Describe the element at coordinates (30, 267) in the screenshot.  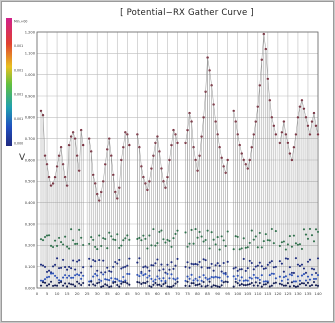
I see `y-tick-label: 0.100` at that location.